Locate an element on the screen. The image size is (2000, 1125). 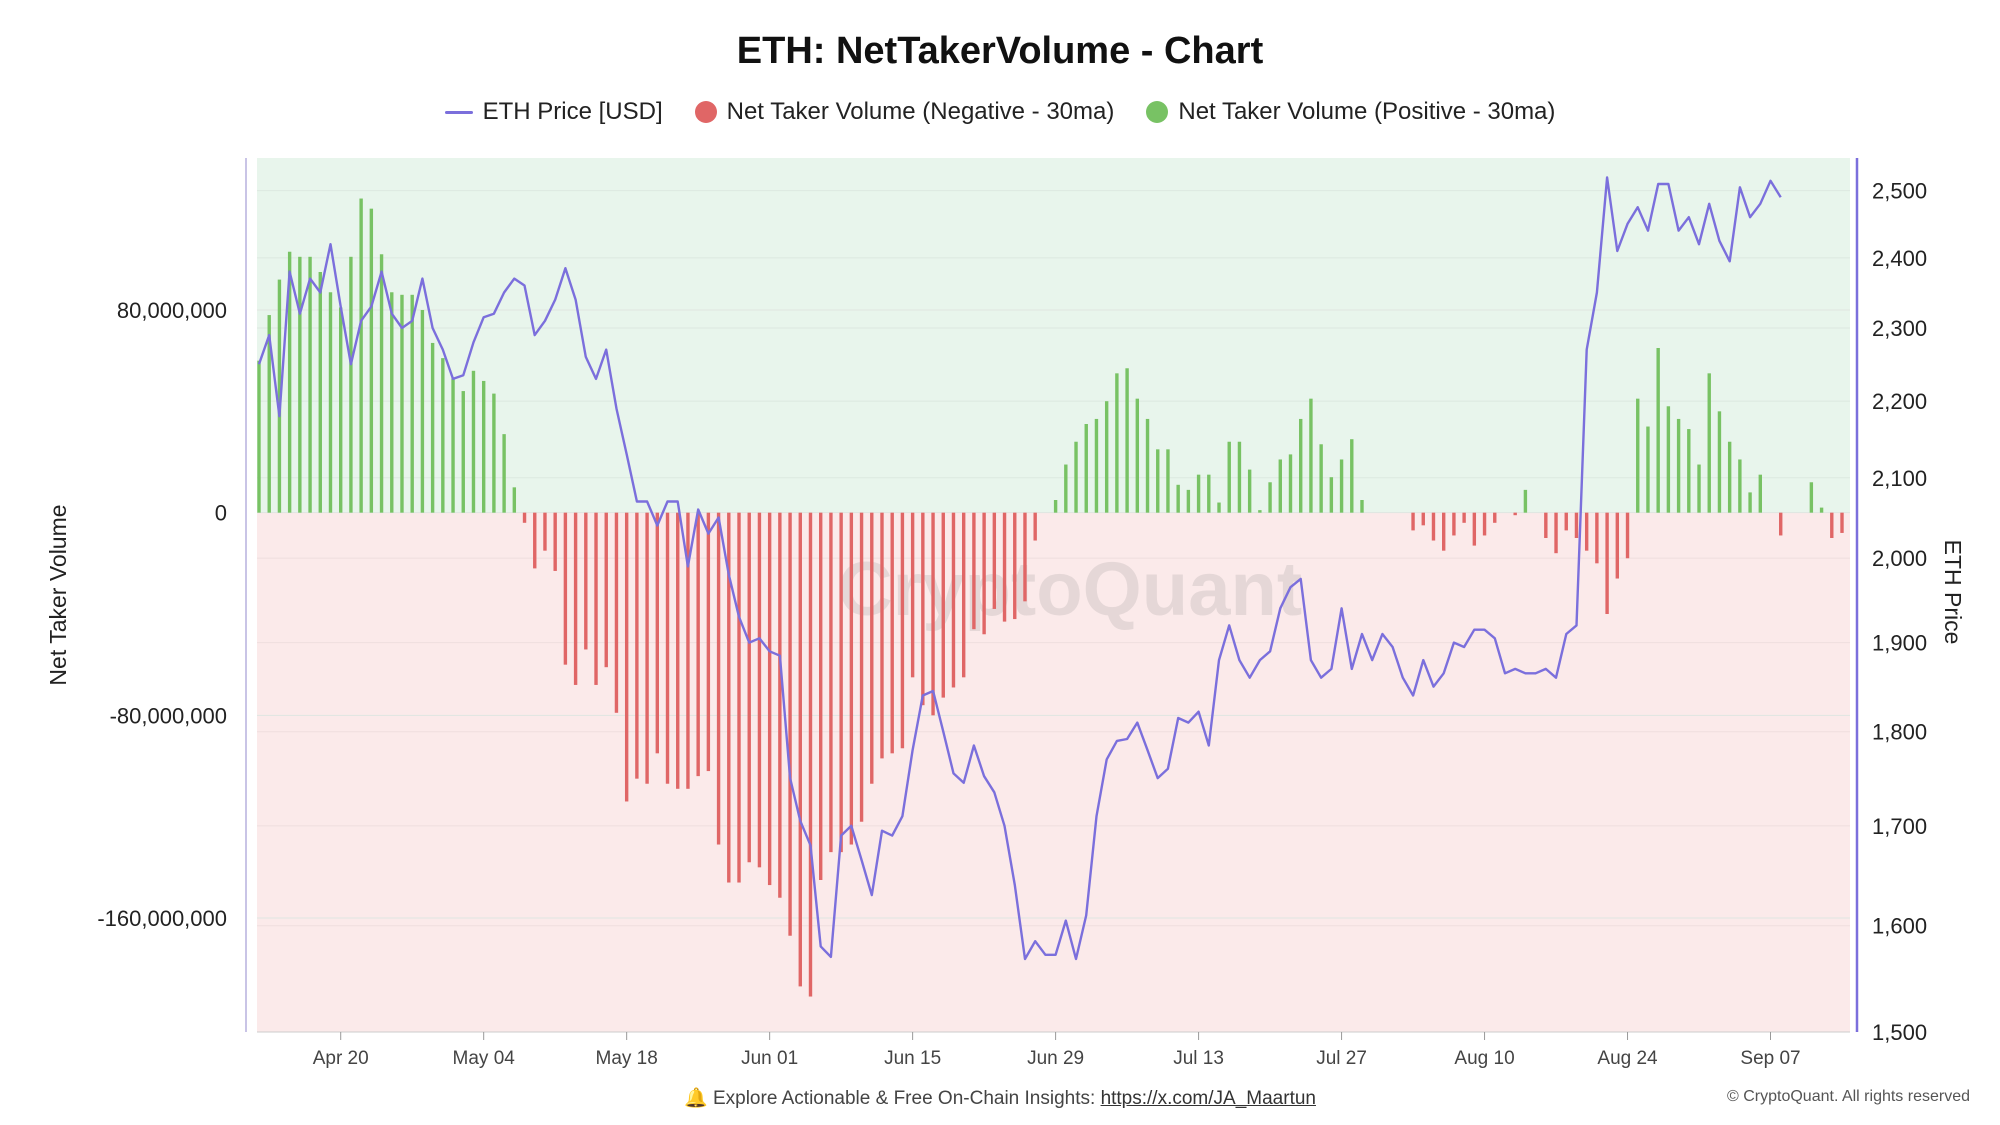
y2-tick-label: 2,200 is located at coordinates (1899, 401).